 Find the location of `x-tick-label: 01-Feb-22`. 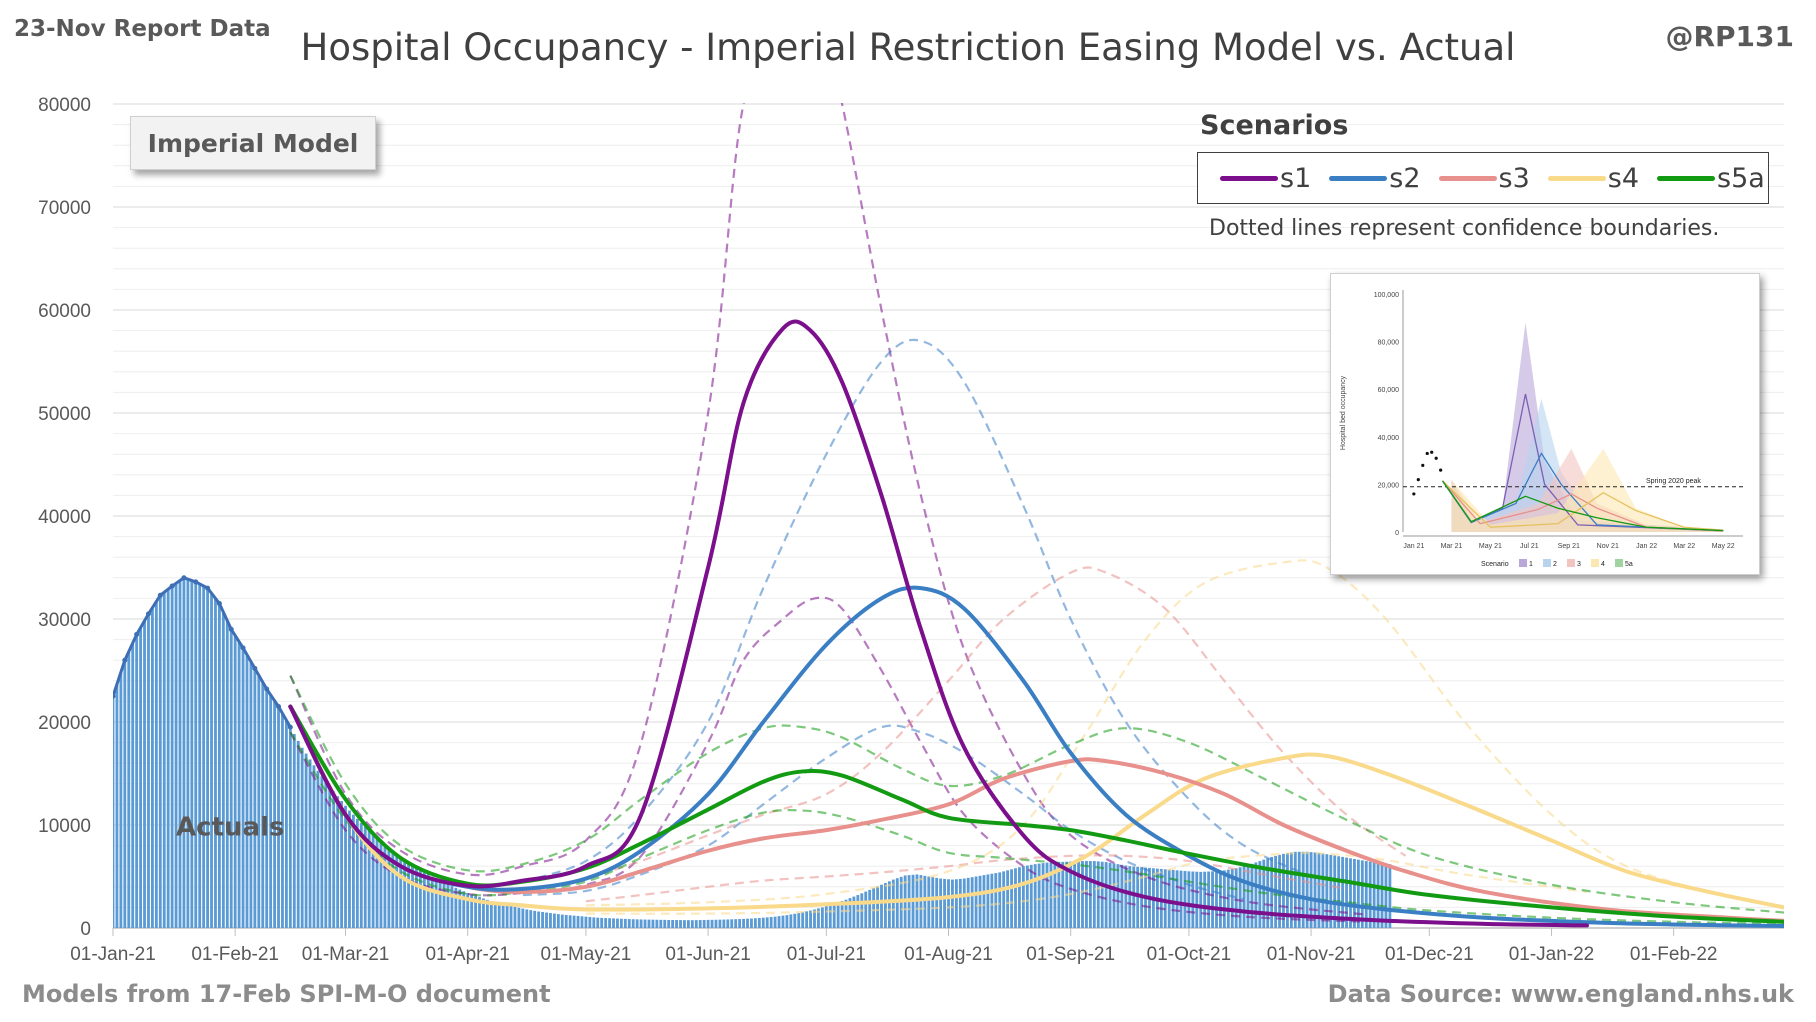

x-tick-label: 01-Feb-22 is located at coordinates (1674, 954).